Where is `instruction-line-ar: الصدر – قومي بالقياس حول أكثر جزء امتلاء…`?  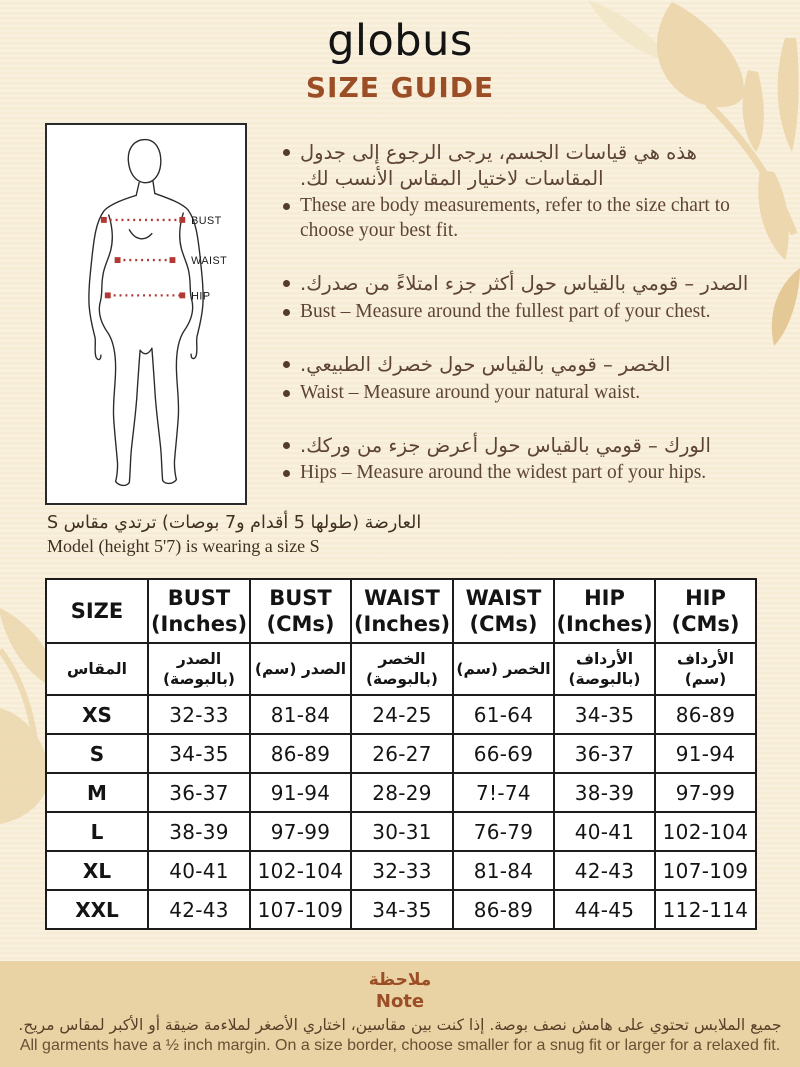 instruction-line-ar: الصدر – قومي بالقياس حول أكثر جزء امتلاء… is located at coordinates (521, 284).